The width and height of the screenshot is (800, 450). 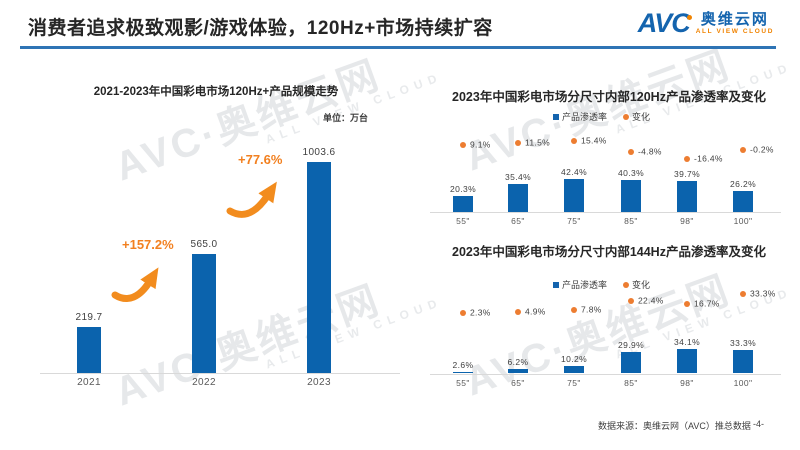 I want to click on chart-title: 2023年中国彩电市场分尺寸内部120Hz产品渗透率及变化, so click(x=609, y=97).